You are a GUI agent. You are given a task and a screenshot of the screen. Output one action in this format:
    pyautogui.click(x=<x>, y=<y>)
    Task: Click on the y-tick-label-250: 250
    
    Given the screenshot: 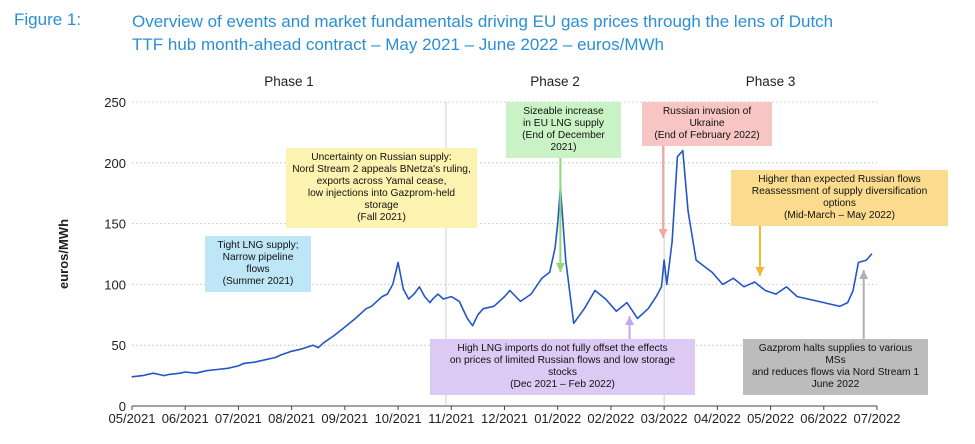 What is the action you would take?
    pyautogui.click(x=115, y=102)
    